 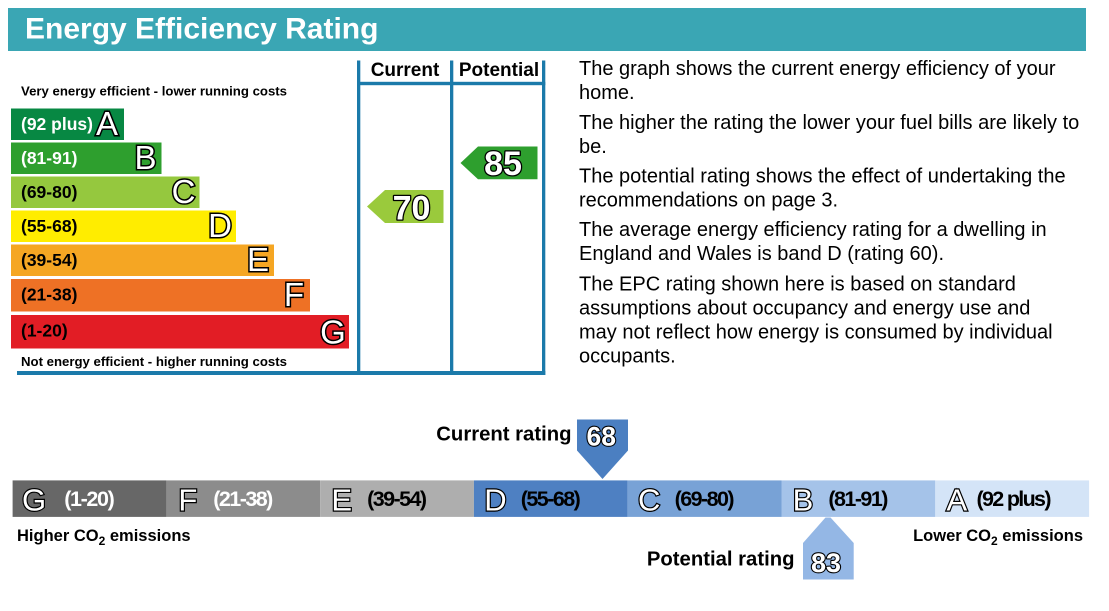 What do you see at coordinates (998, 537) in the screenshot?
I see `svg-text: Lower CO2 emissions` at bounding box center [998, 537].